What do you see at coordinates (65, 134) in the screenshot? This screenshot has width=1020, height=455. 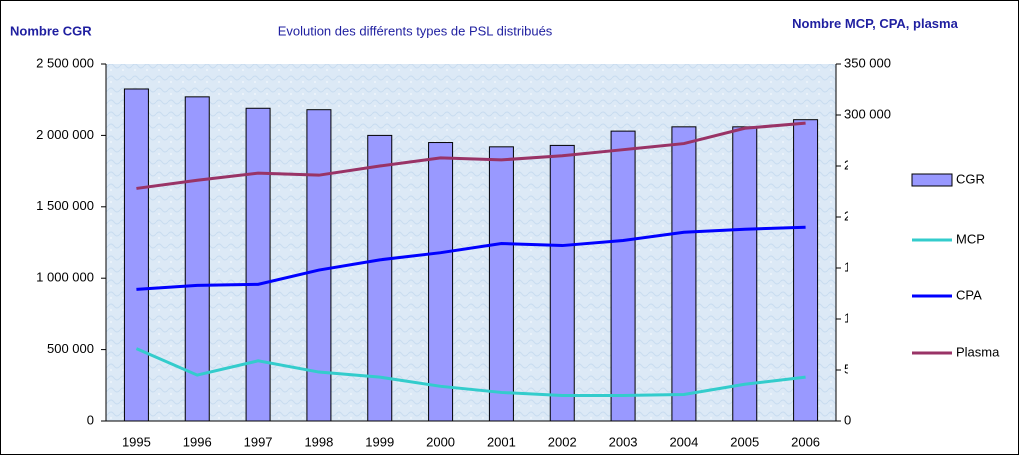 I see `y-tick-label: 2 000 000` at bounding box center [65, 134].